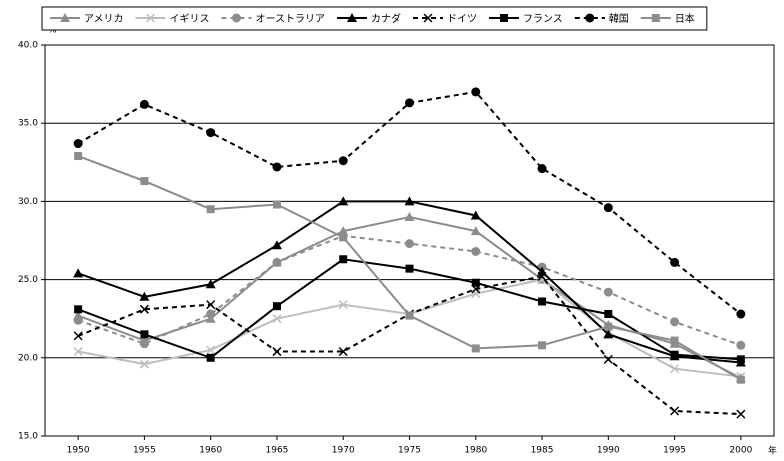 This screenshot has height=461, width=784. I want to click on y-tick-label: 35.0, so click(28, 124).